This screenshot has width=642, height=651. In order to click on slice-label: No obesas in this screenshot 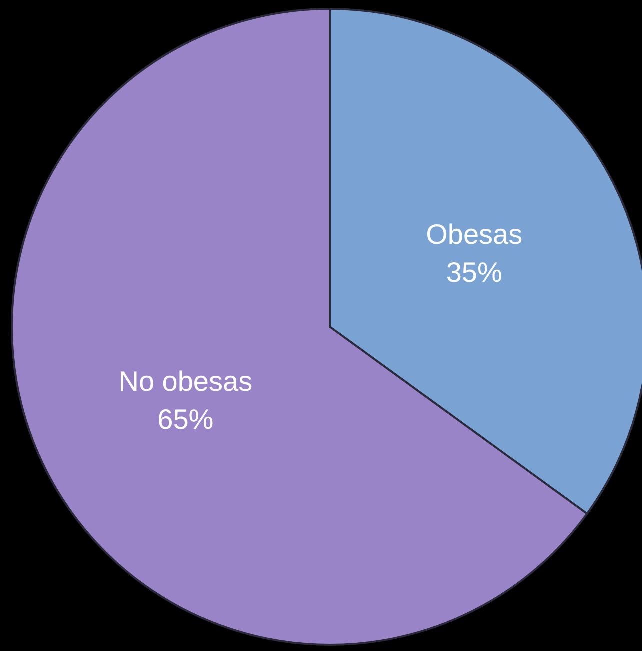, I will do `click(185, 382)`.